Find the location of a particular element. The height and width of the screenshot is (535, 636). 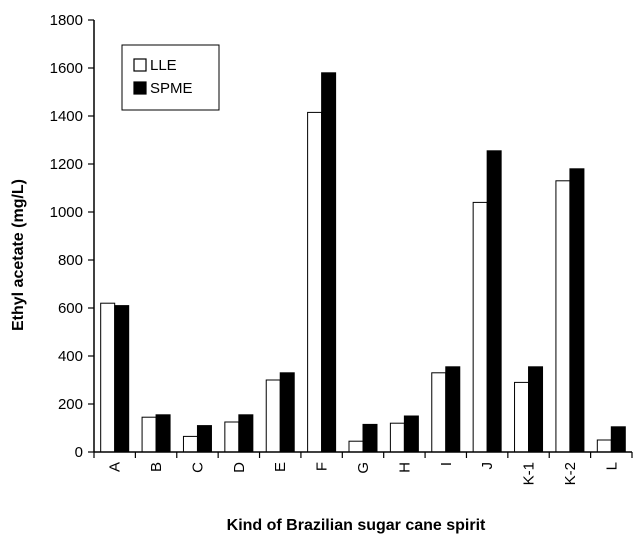

legend: LLE SPME is located at coordinates (170, 77).